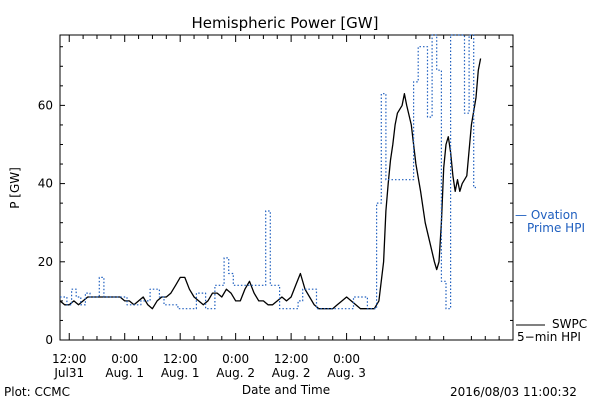 This screenshot has height=404, width=600. Describe the element at coordinates (549, 337) in the screenshot. I see `legend-swpc-line2: 5−min HPI` at that location.